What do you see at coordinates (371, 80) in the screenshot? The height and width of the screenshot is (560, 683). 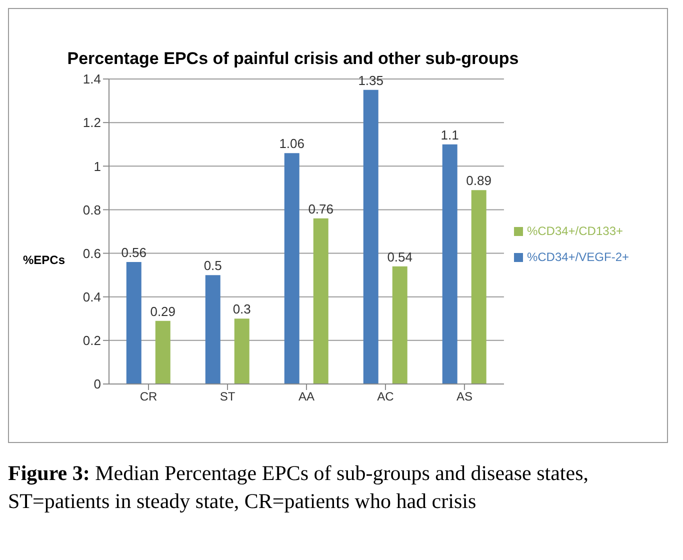 I see `data-label: 1.35` at bounding box center [371, 80].